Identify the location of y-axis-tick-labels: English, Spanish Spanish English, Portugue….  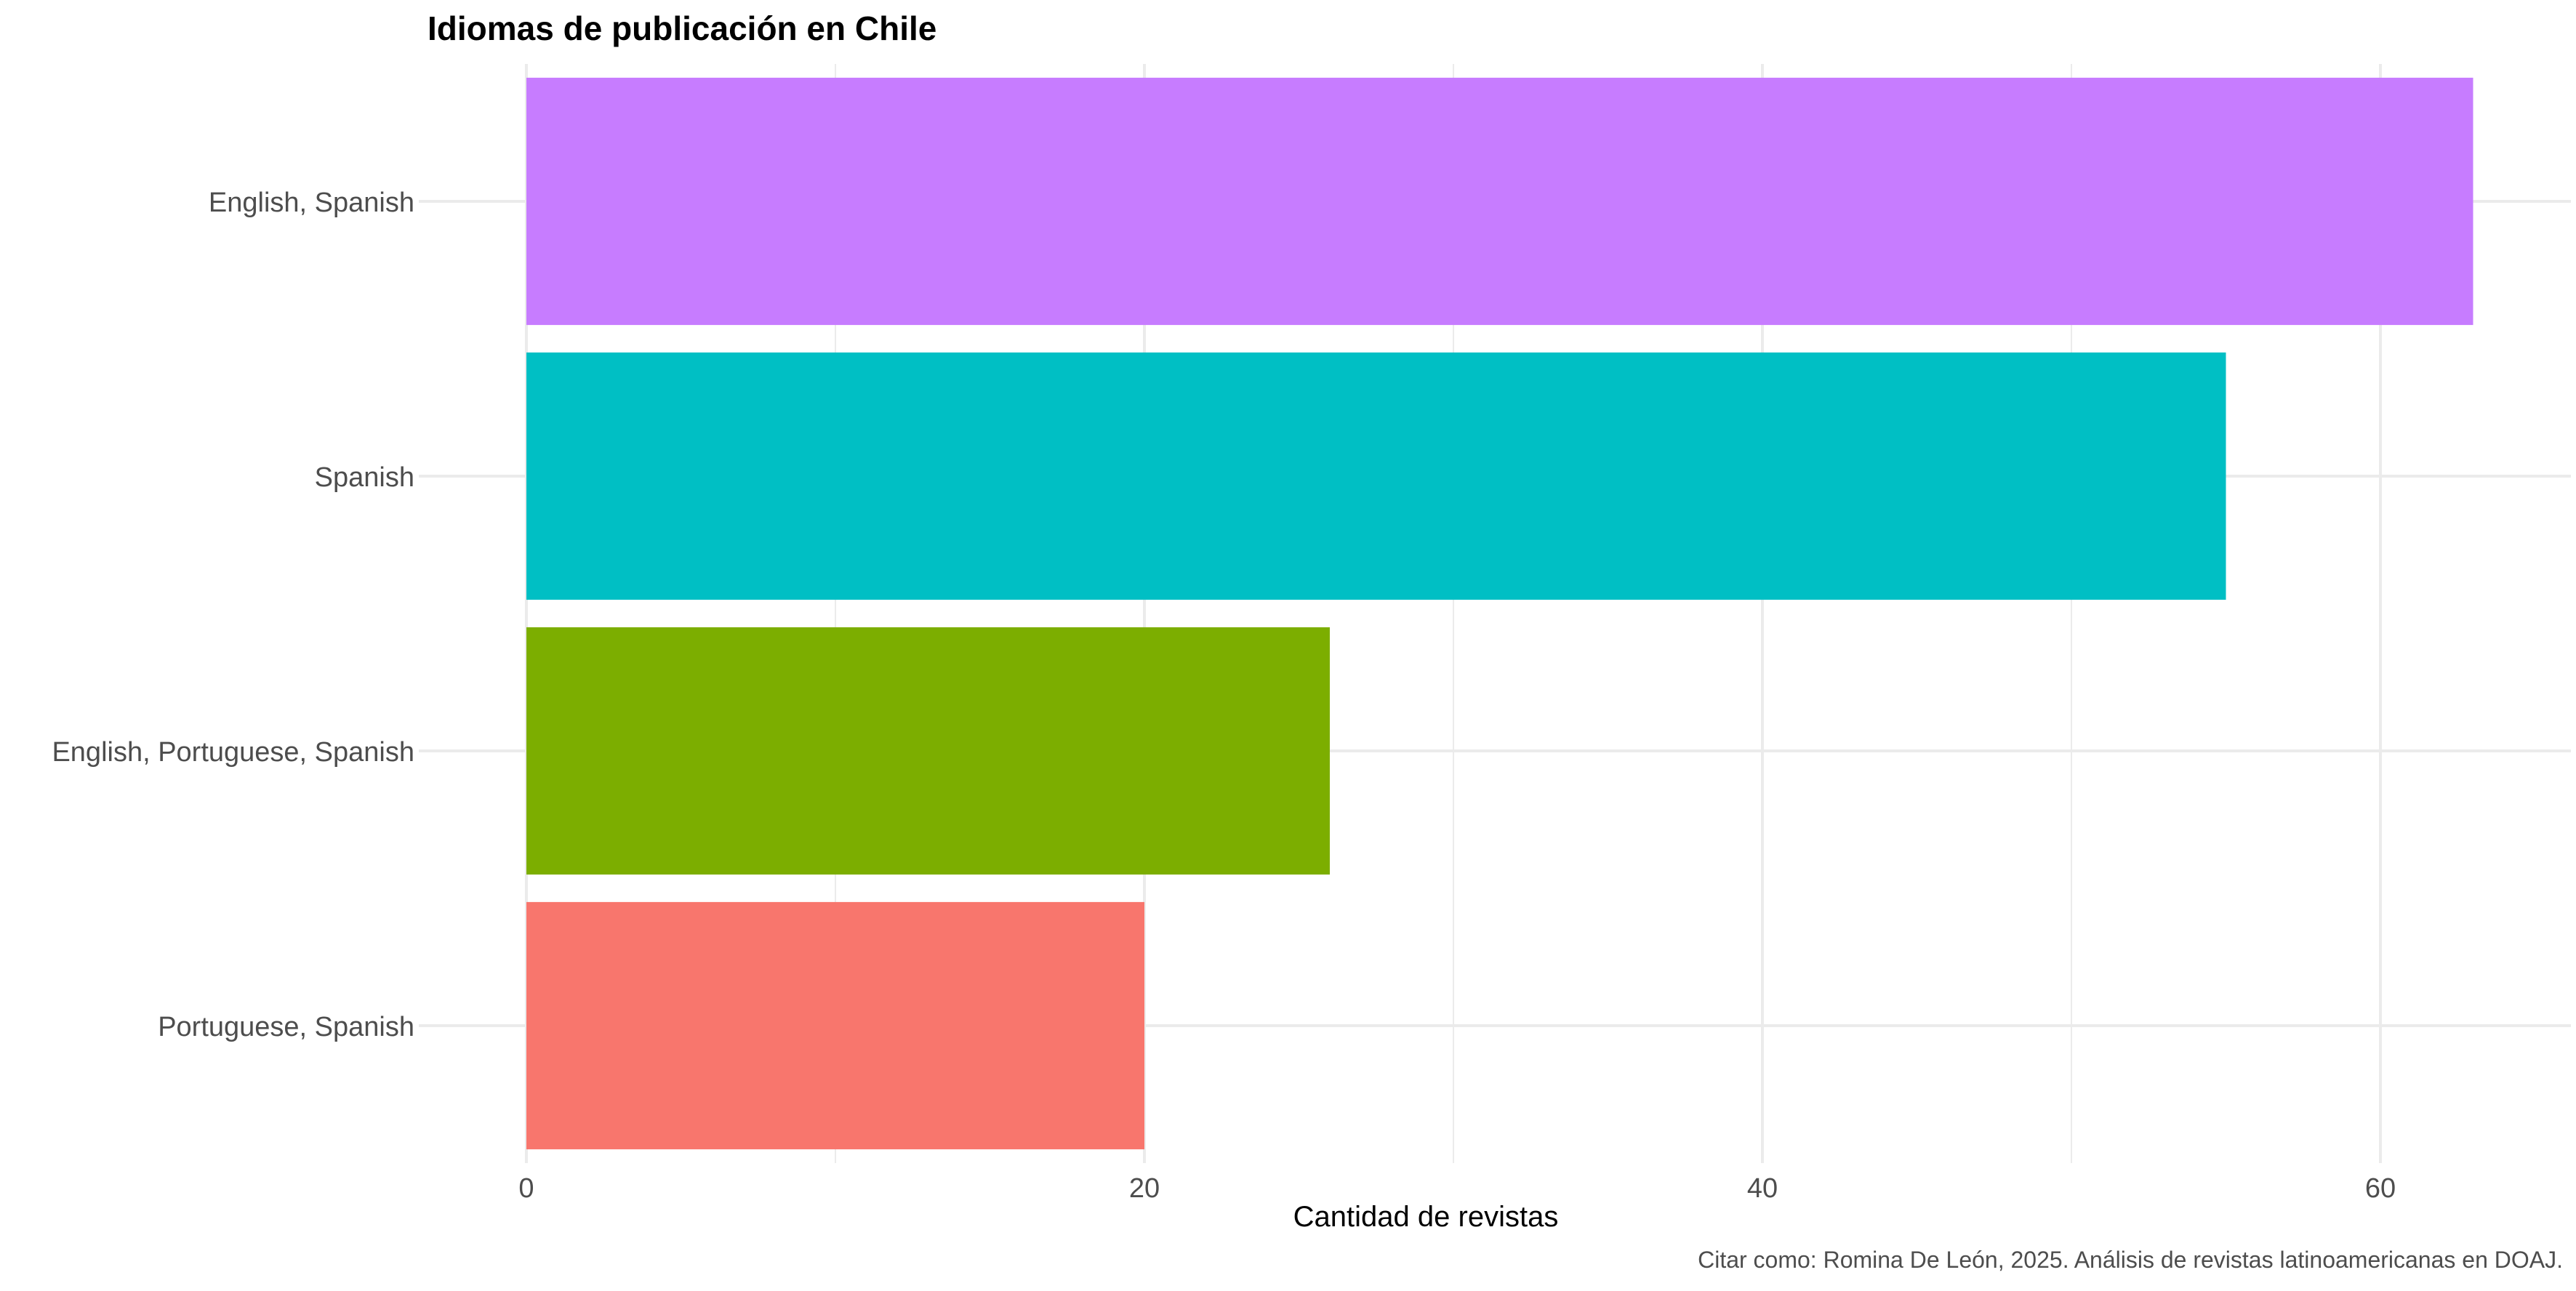
(233, 615).